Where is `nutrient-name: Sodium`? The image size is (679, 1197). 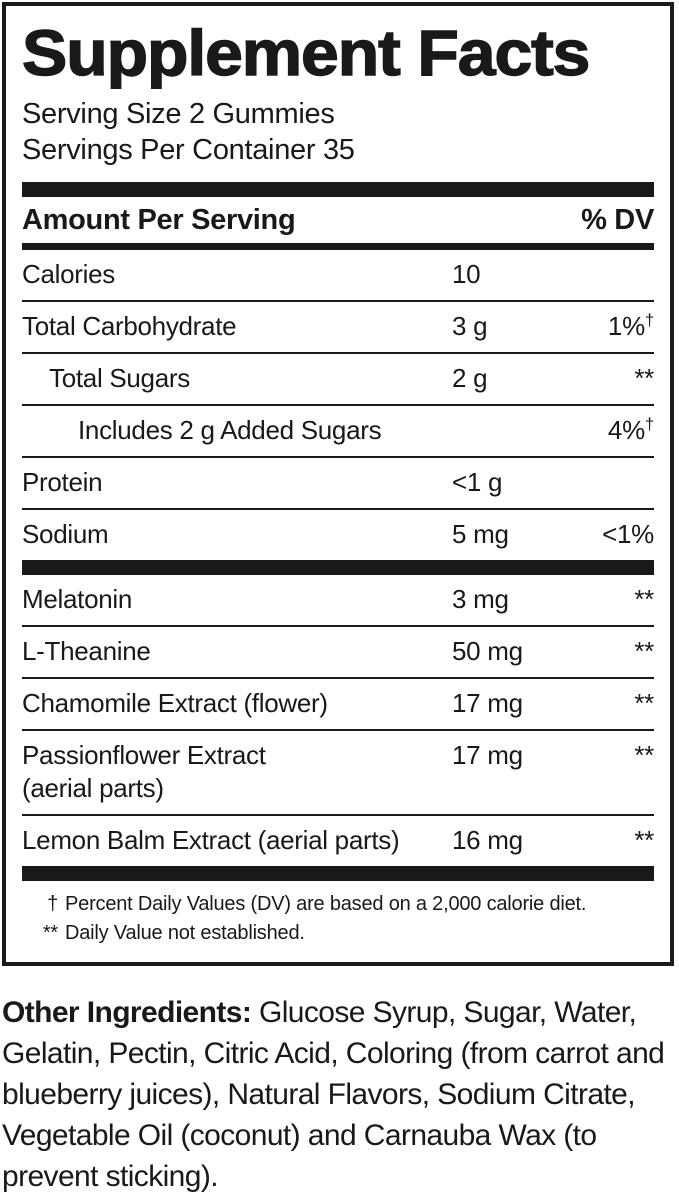 nutrient-name: Sodium is located at coordinates (65, 534).